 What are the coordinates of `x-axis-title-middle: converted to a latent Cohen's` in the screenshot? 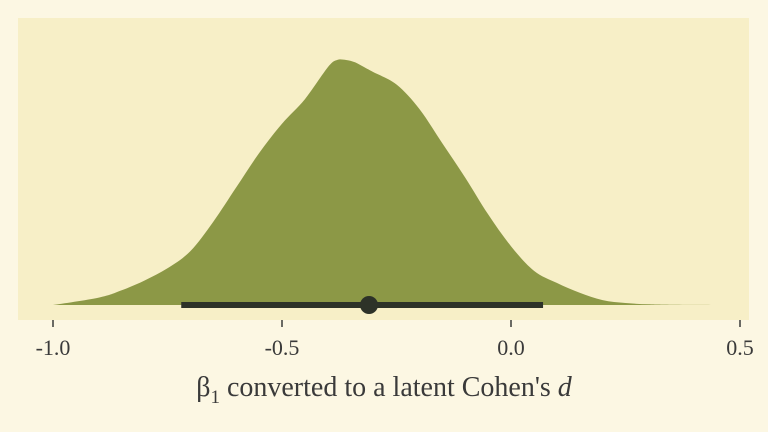 It's located at (389, 387).